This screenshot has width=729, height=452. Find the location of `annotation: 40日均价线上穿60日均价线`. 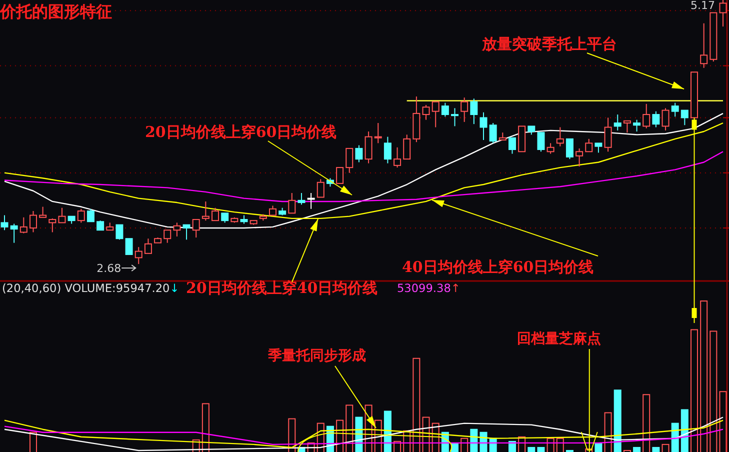

annotation: 40日均价线上穿60日均价线 is located at coordinates (498, 267).